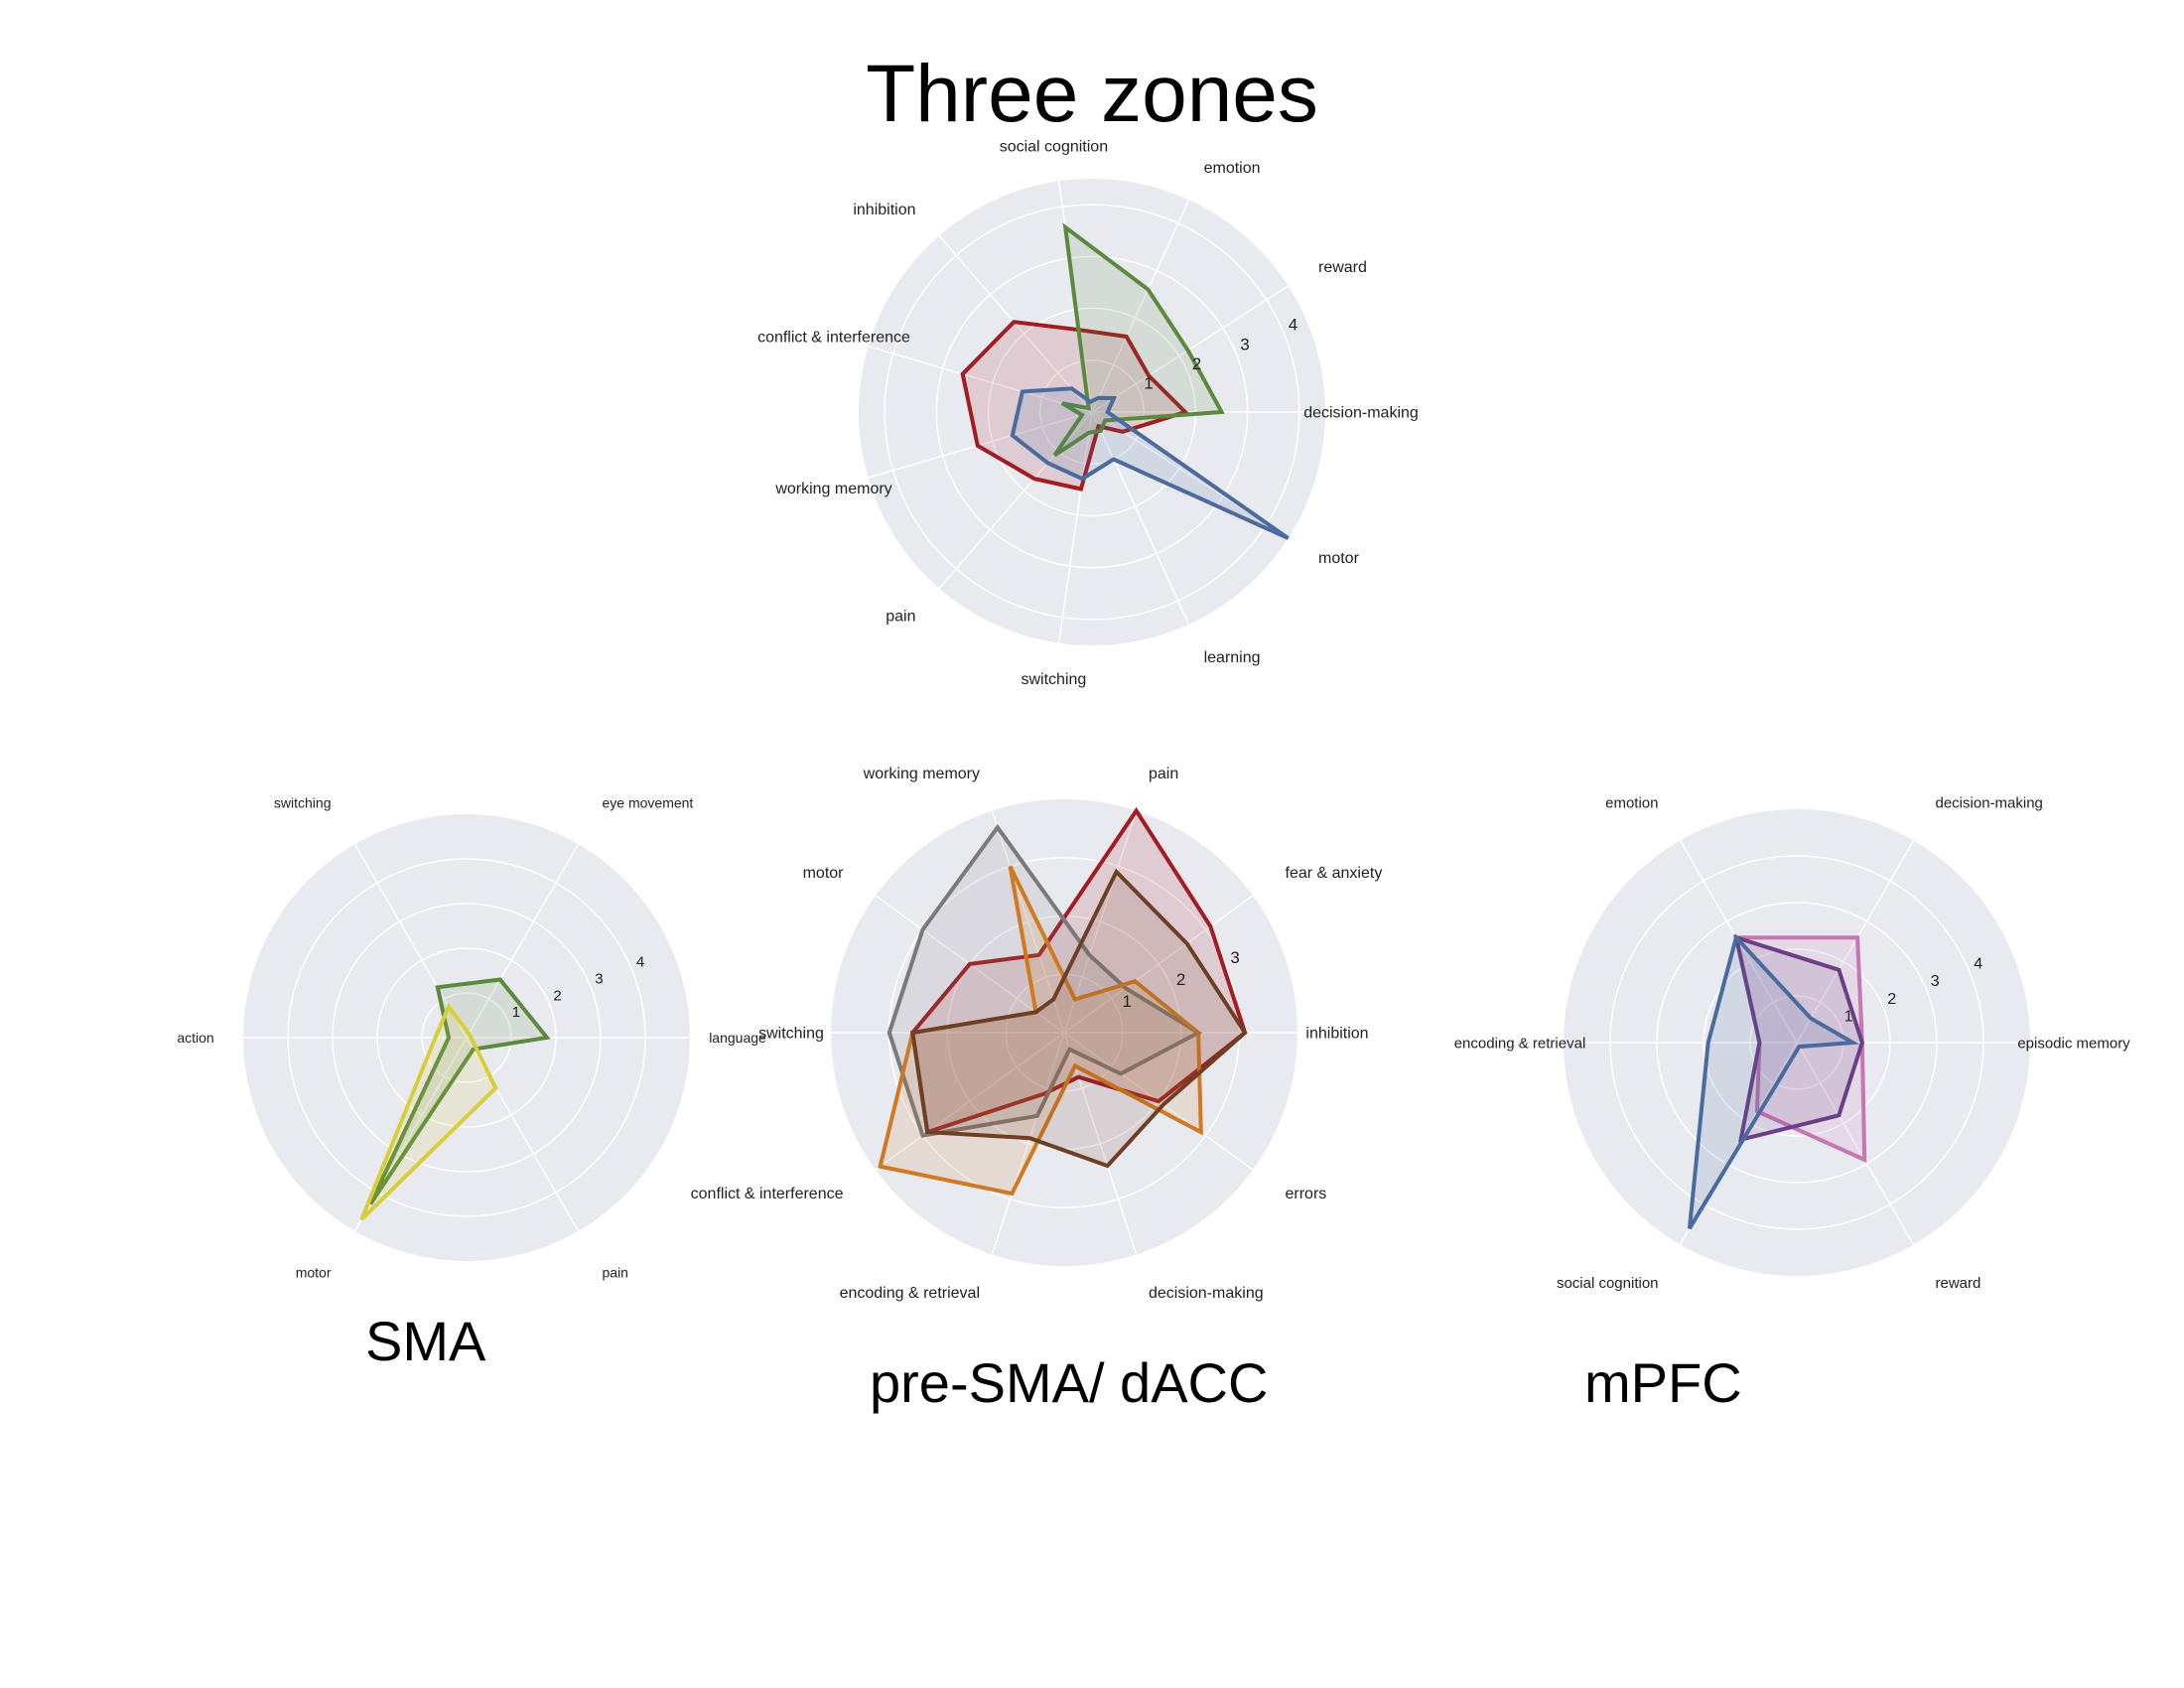 The width and height of the screenshot is (2184, 1688). I want to click on series-purple-polygon, so click(1798, 1038).